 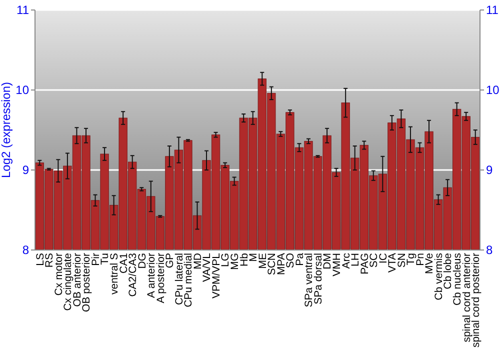 What do you see at coordinates (40, 259) in the screenshot?
I see `x-tick-label: LS` at bounding box center [40, 259].